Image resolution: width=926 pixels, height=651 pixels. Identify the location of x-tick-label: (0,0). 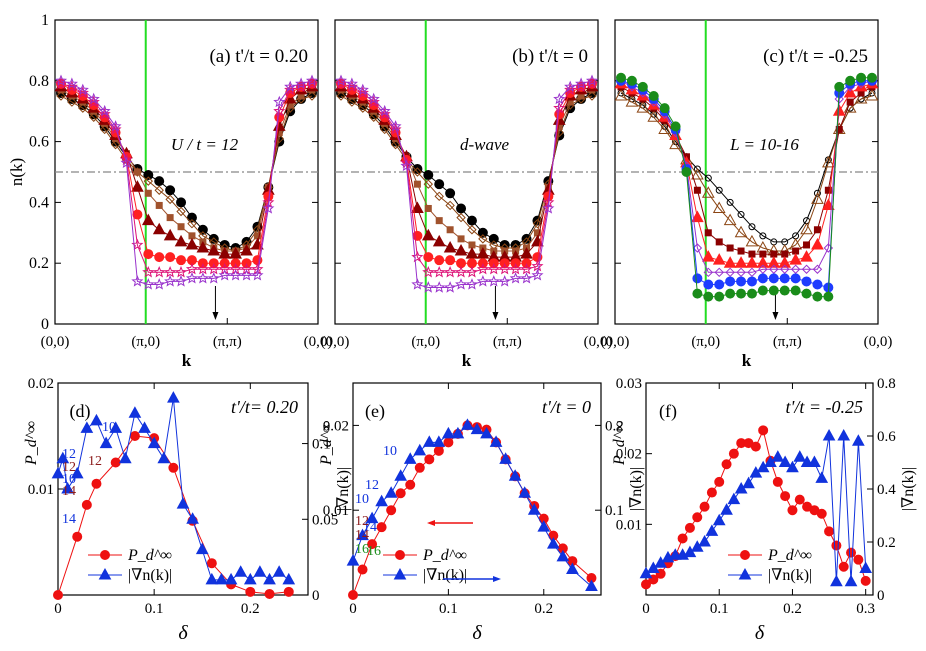
(878, 342).